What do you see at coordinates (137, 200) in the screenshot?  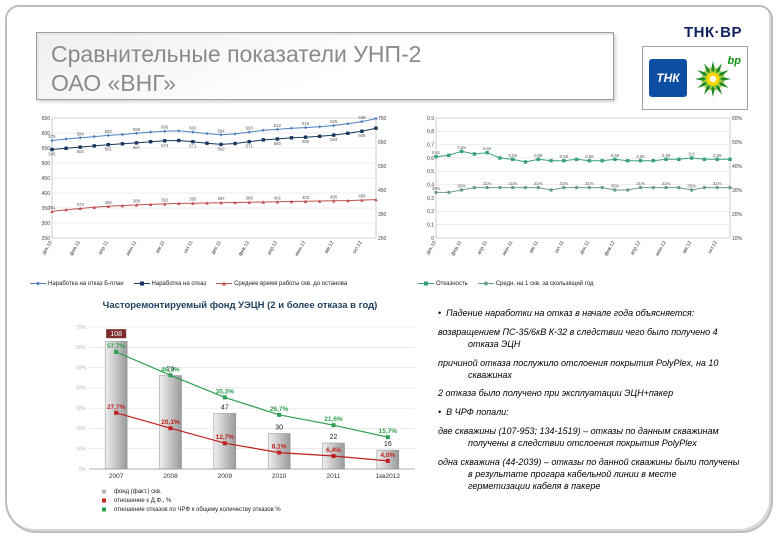 I see `svg-text: 388` at bounding box center [137, 200].